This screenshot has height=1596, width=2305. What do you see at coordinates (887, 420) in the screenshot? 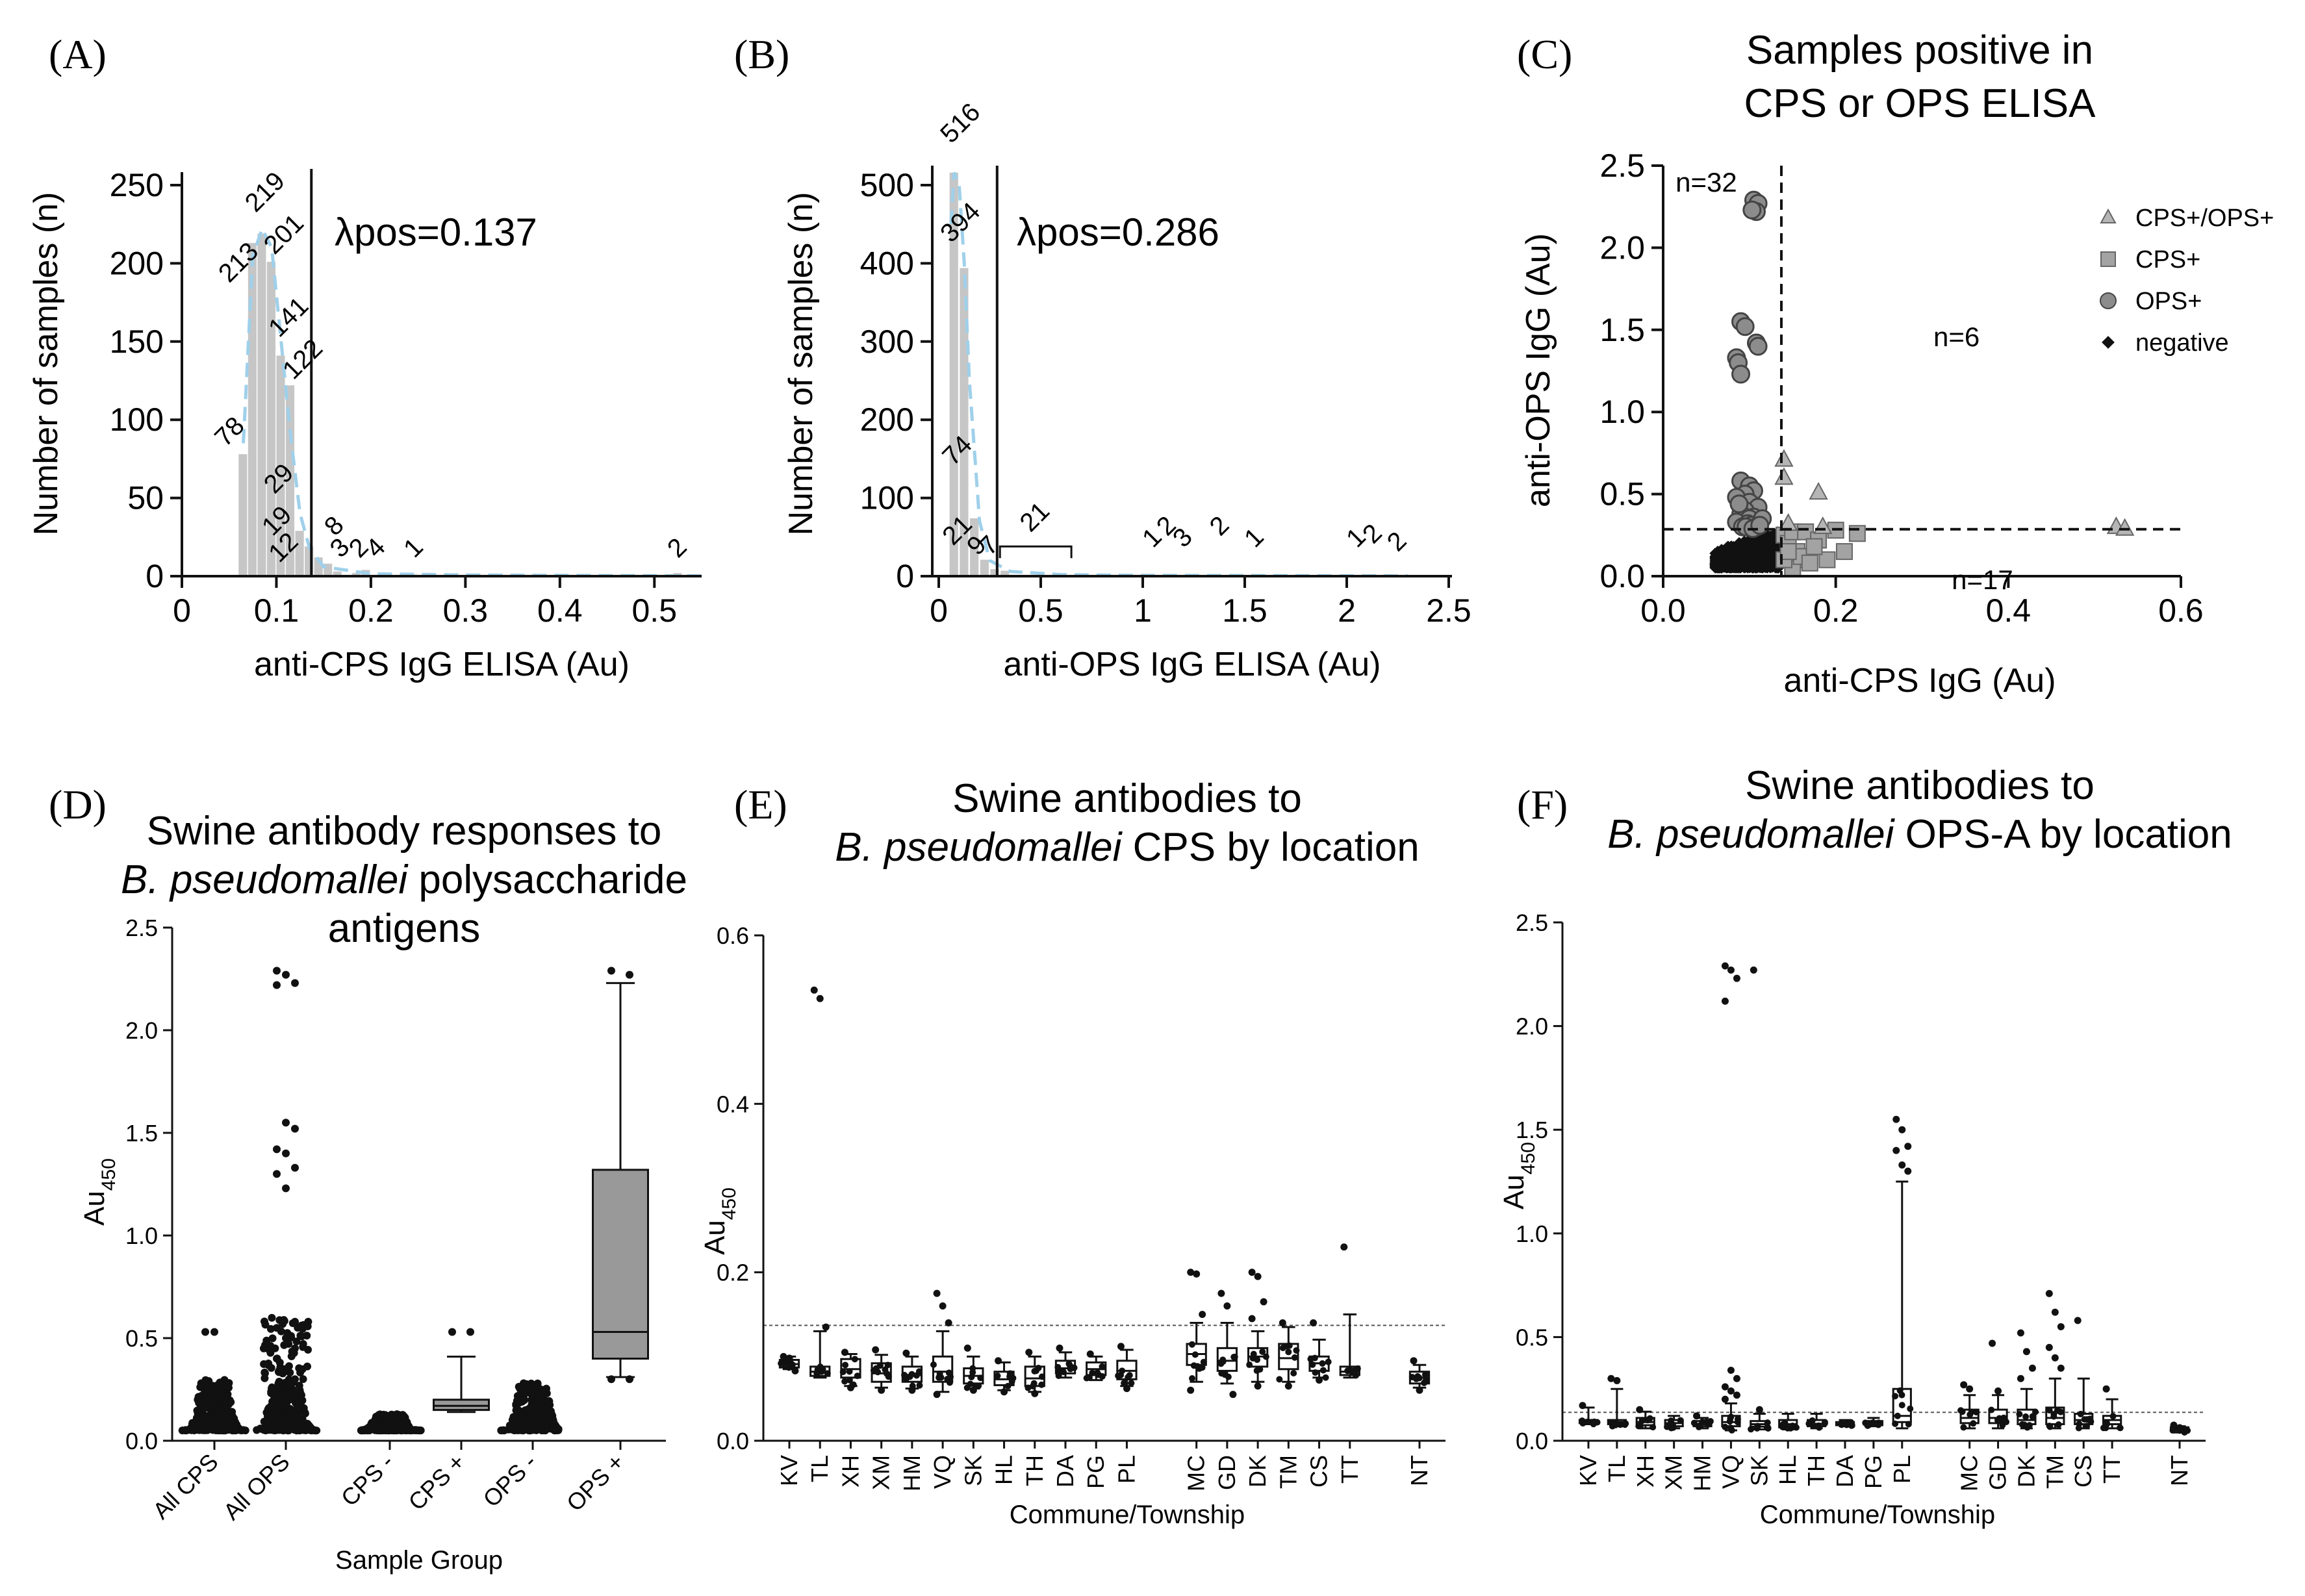
I see `b-y-tick-label: 200` at bounding box center [887, 420].